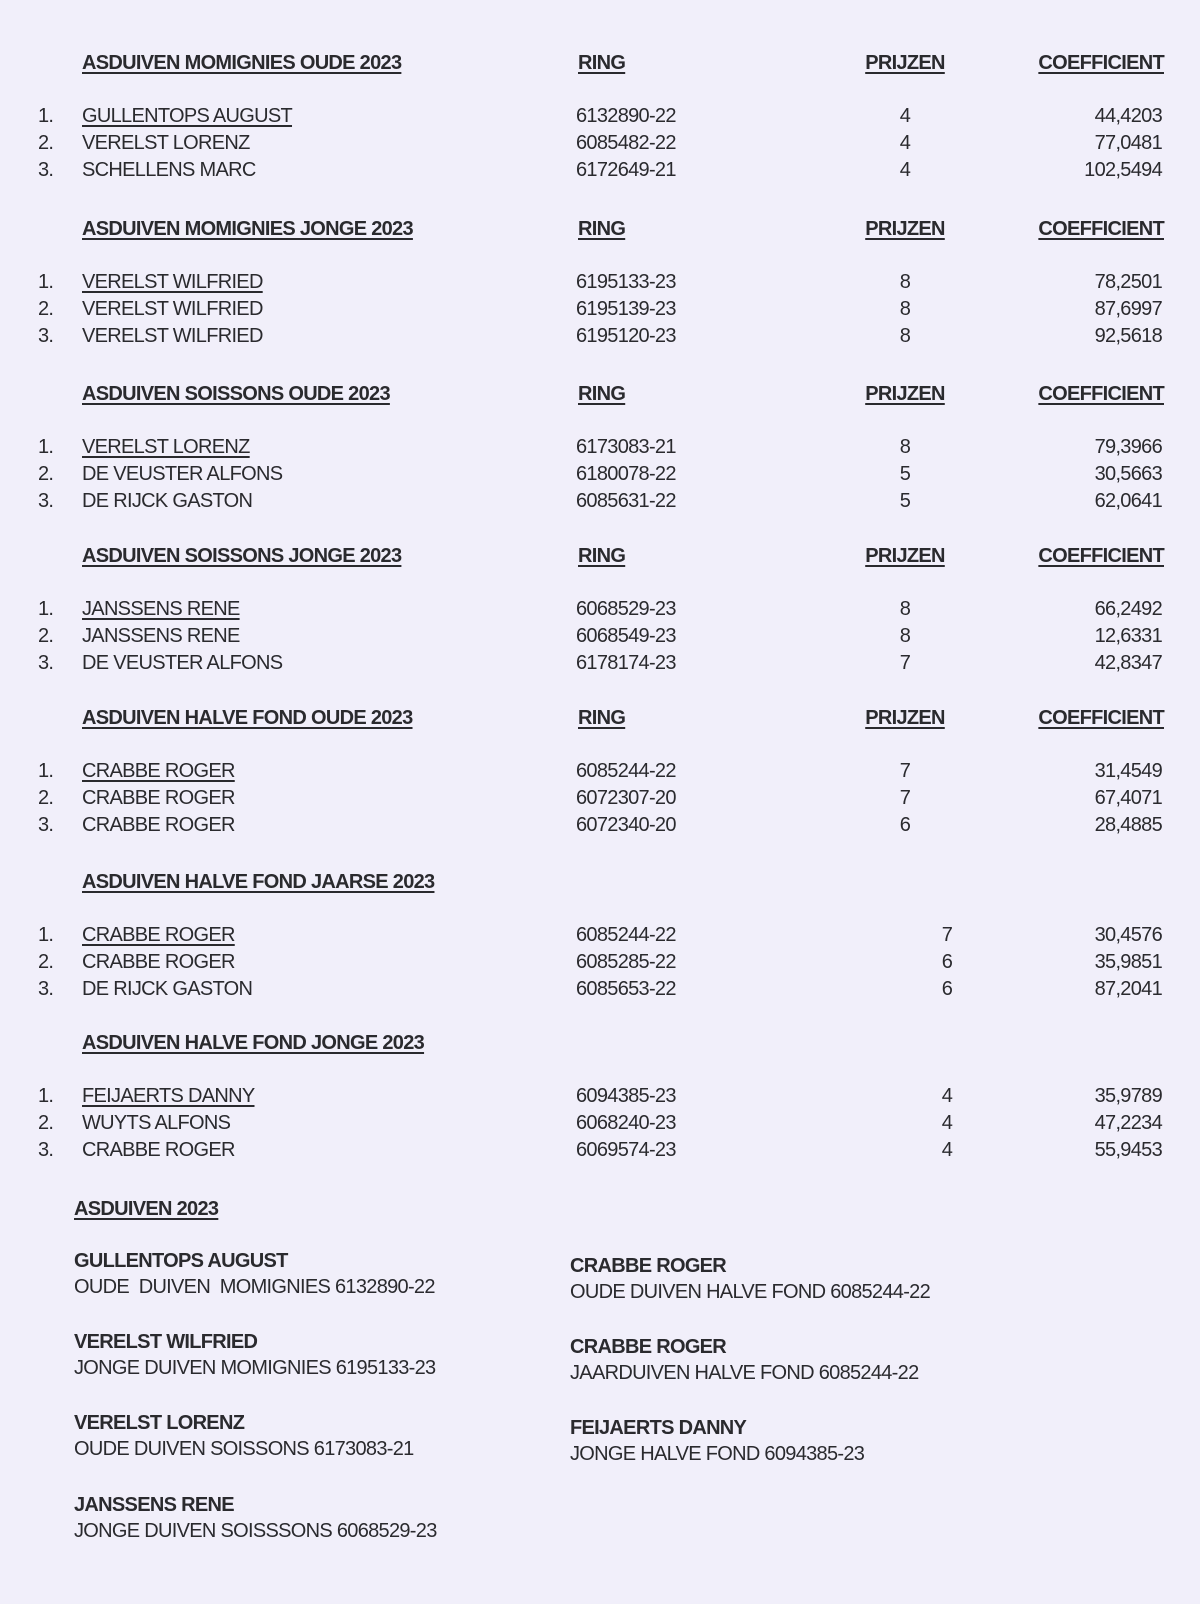 Image resolution: width=1200 pixels, height=1604 pixels. I want to click on table-row: 1. FEIJAERTS DANNY 6094385-23 4 35,9789, so click(600, 1098).